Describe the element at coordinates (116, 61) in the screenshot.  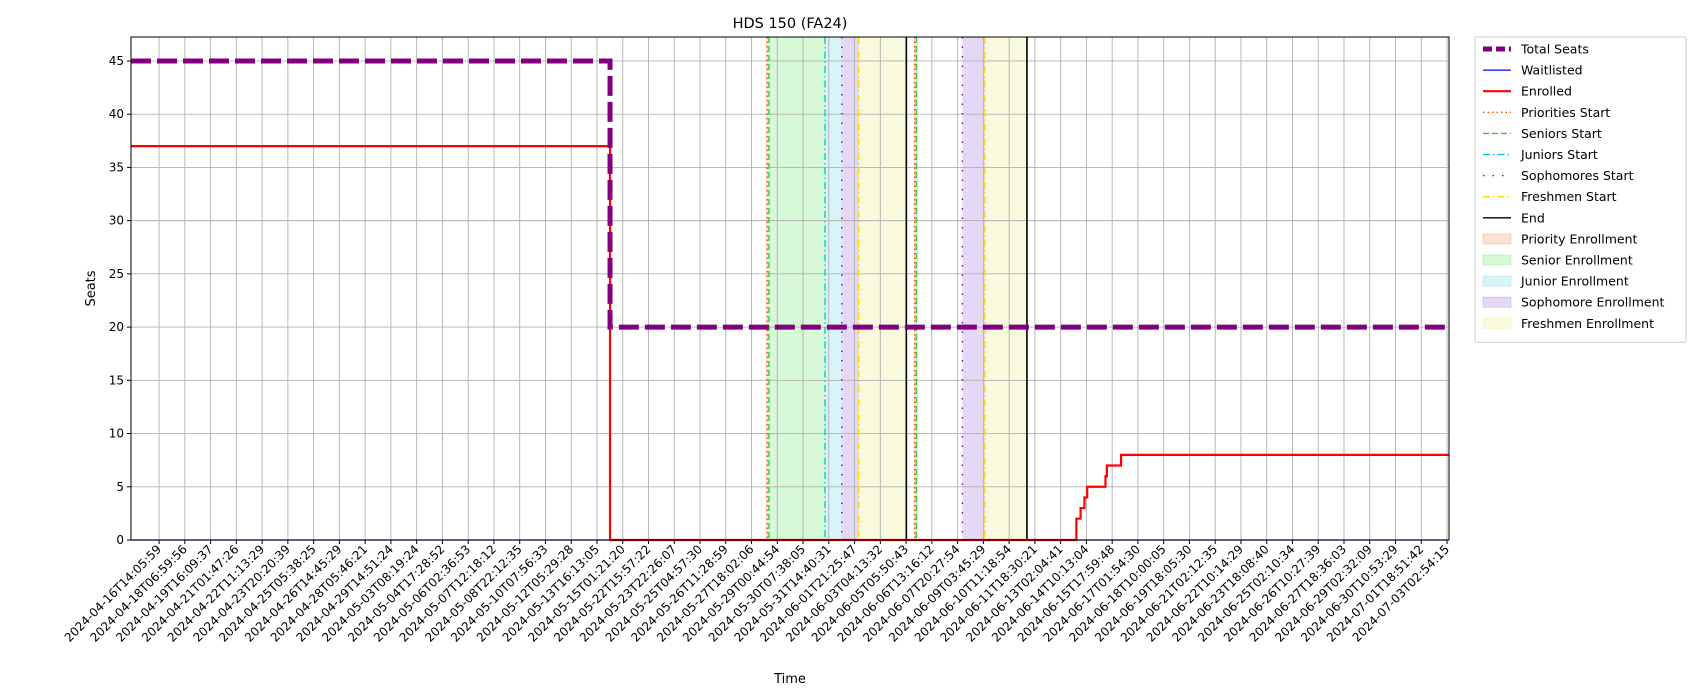
I see `y-tick-label-9: 45` at that location.